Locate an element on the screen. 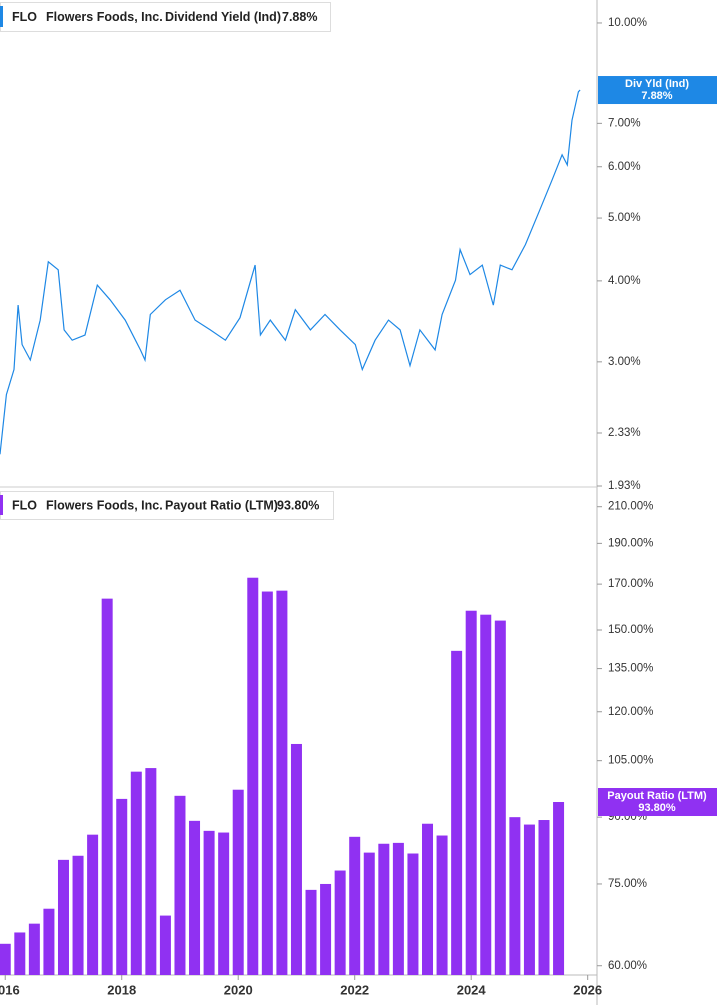 This screenshot has width=717, height=1005. legend-value: 7.88% is located at coordinates (299, 17).